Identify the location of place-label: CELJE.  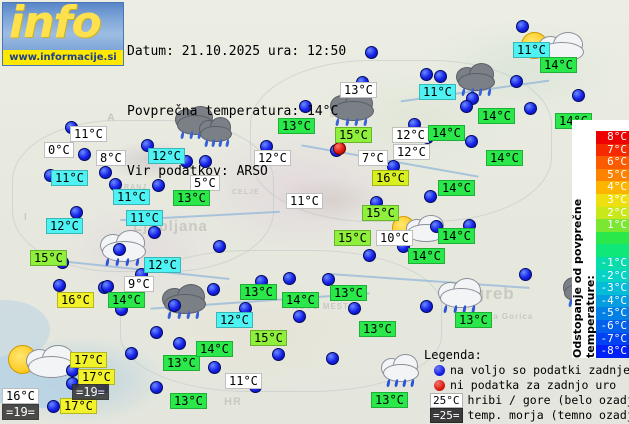
(246, 192).